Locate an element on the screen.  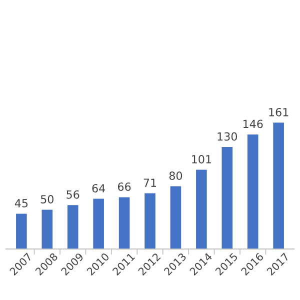
data-label: 64 is located at coordinates (99, 188).